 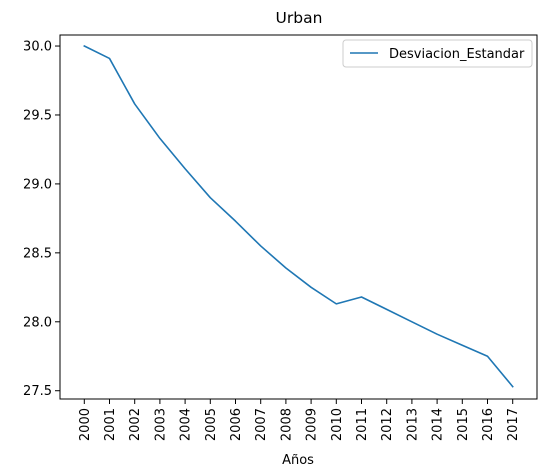 I want to click on x-tick-label: 2000, so click(x=85, y=424).